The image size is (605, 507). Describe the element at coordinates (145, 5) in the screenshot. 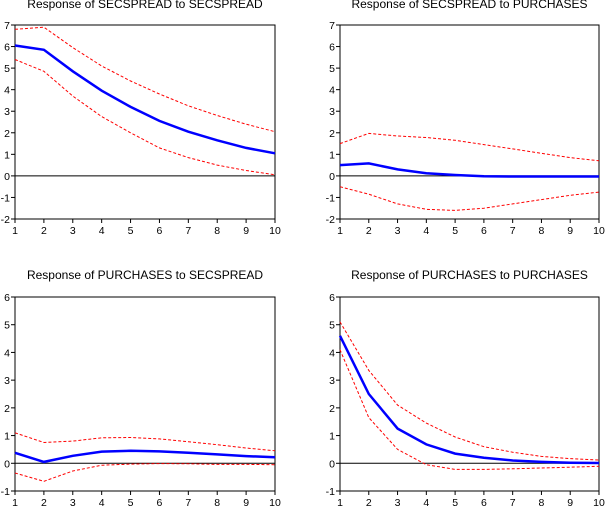

I see `panel-title: Response of SECSPREAD to SECSPREAD` at that location.